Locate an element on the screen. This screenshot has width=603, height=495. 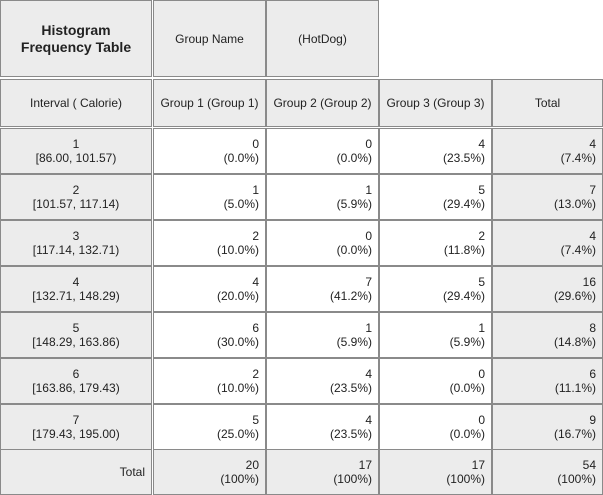
frequency-cell-group-2: 1 (5.9%) is located at coordinates (322, 197).